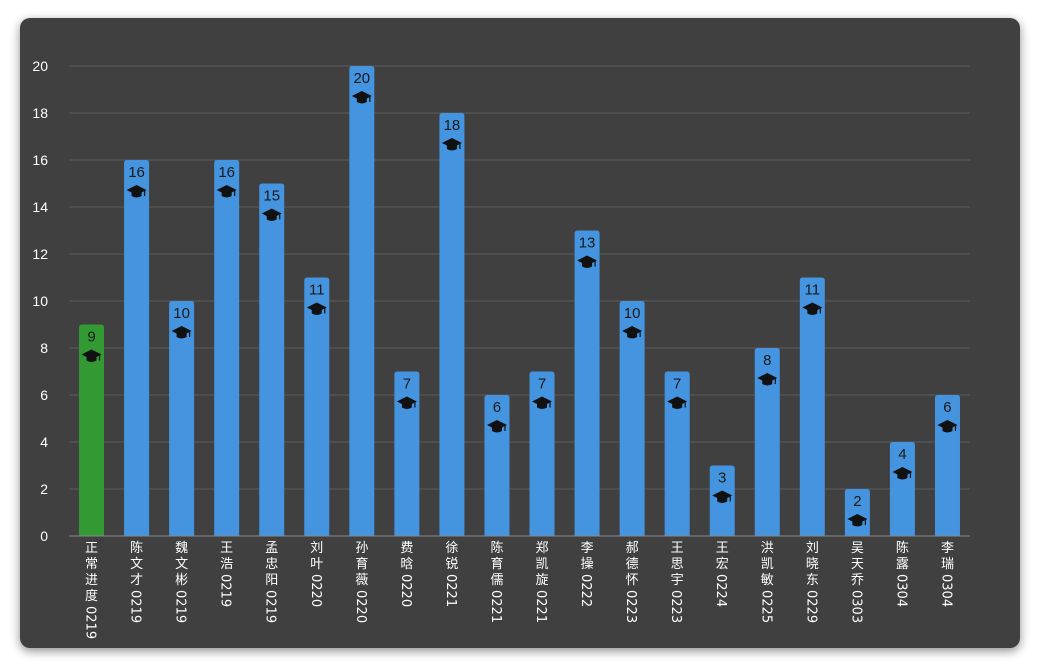 This screenshot has width=1044, height=667. What do you see at coordinates (40, 66) in the screenshot?
I see `y-tick-label: 20` at bounding box center [40, 66].